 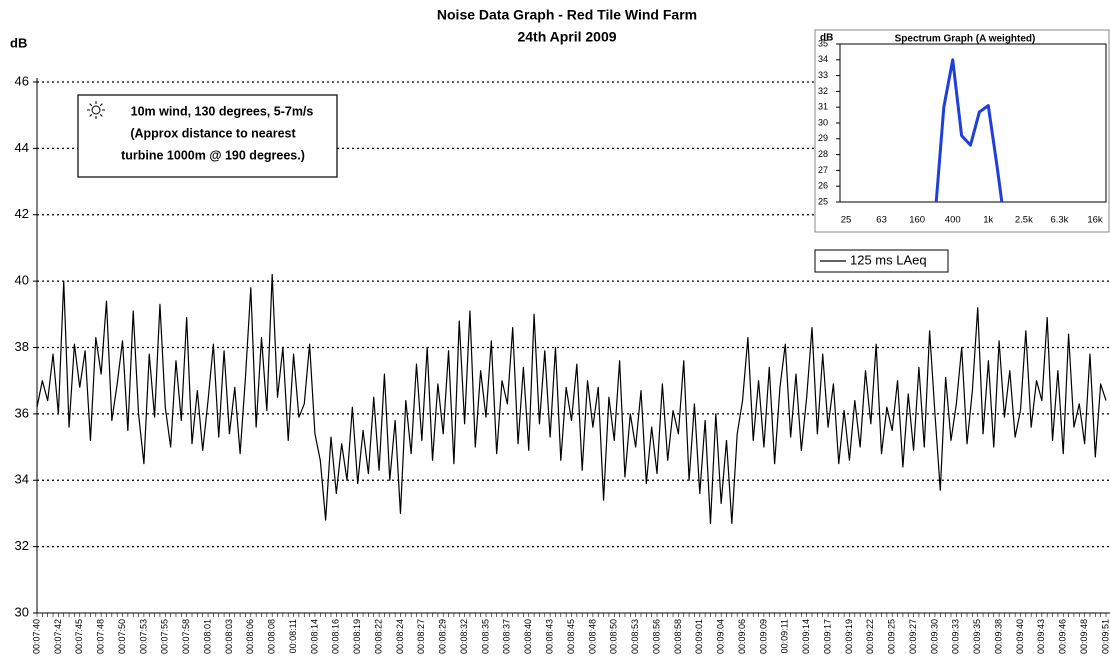 I want to click on inset-y-label: dB, so click(x=826, y=38).